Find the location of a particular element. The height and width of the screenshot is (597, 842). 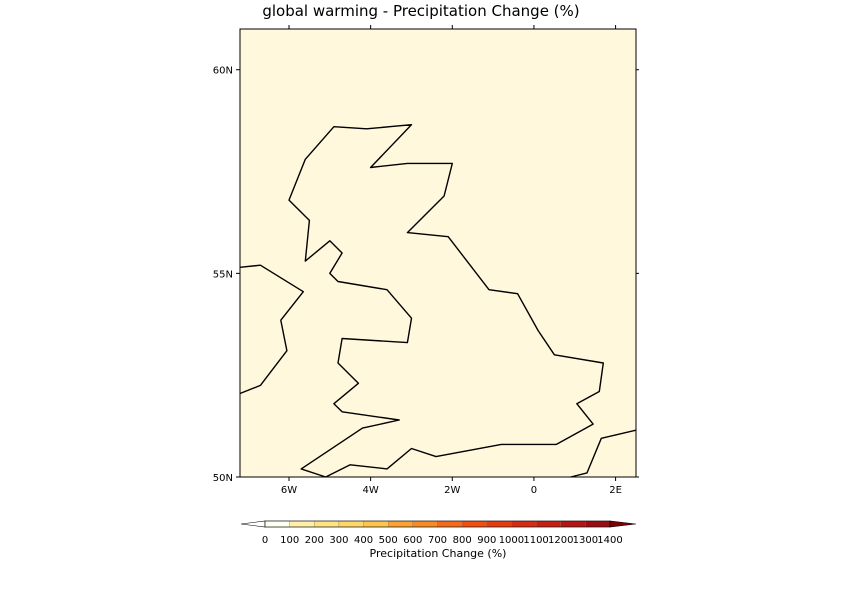

x-tick-label: 6W is located at coordinates (289, 490).